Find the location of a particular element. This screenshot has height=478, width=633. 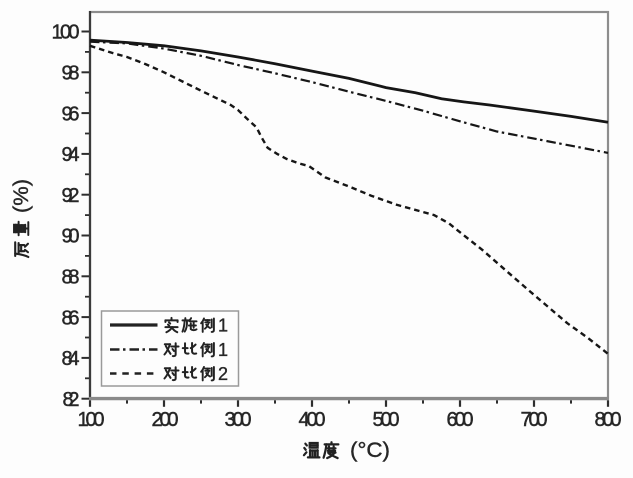

svg-text: 92 is located at coordinates (71, 196).